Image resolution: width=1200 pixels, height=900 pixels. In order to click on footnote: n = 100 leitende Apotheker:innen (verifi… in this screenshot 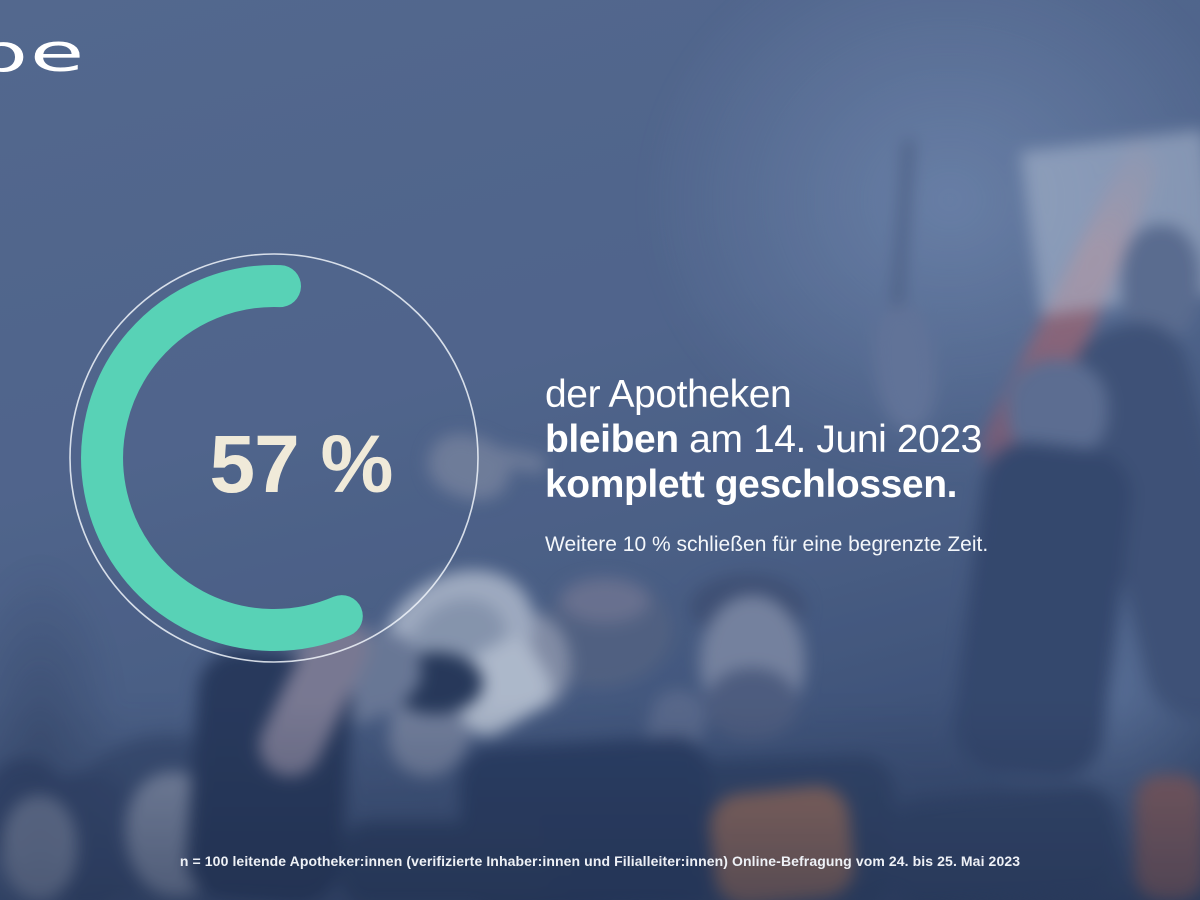, I will do `click(600, 861)`.